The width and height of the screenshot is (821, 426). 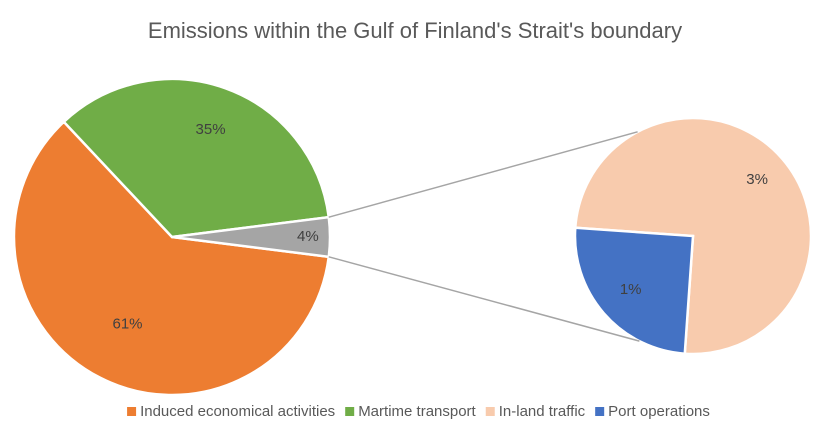 I want to click on data-label: 35%, so click(x=211, y=129).